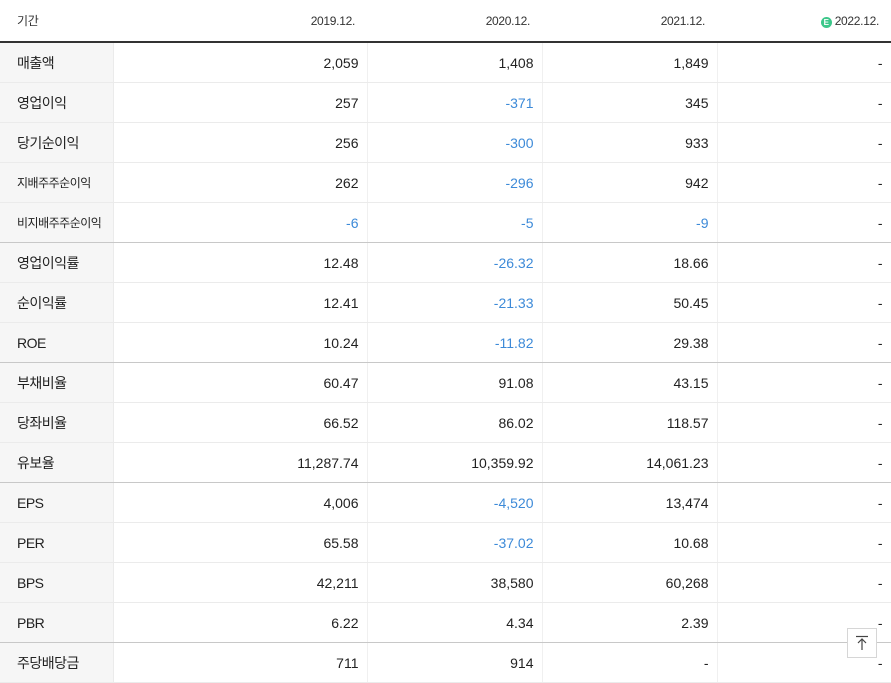 The height and width of the screenshot is (683, 891). Describe the element at coordinates (455, 342) in the screenshot. I see `table-cell: -11.82` at that location.